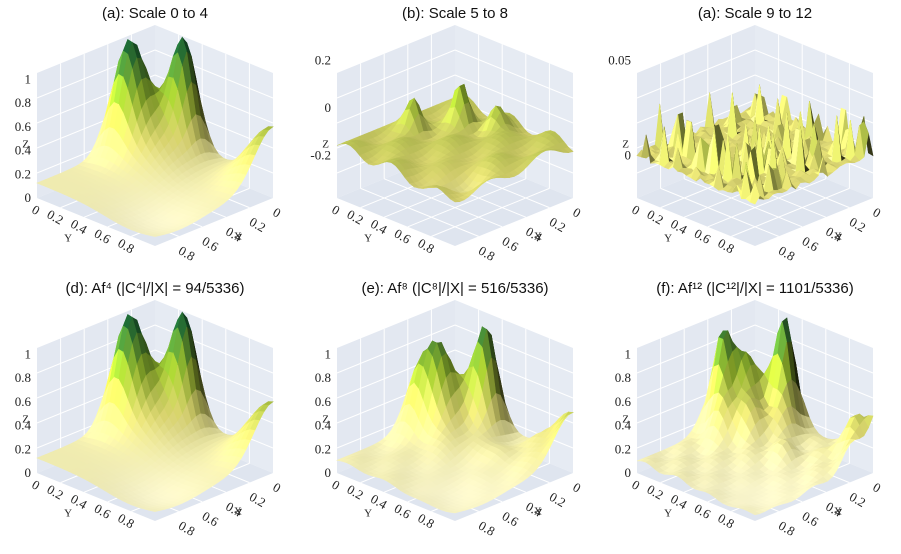 This screenshot has width=901, height=554. What do you see at coordinates (454, 288) in the screenshot?
I see `panel-title: (e): Af⁸ (|C⁸|/|X| = 516/5336)` at bounding box center [454, 288].